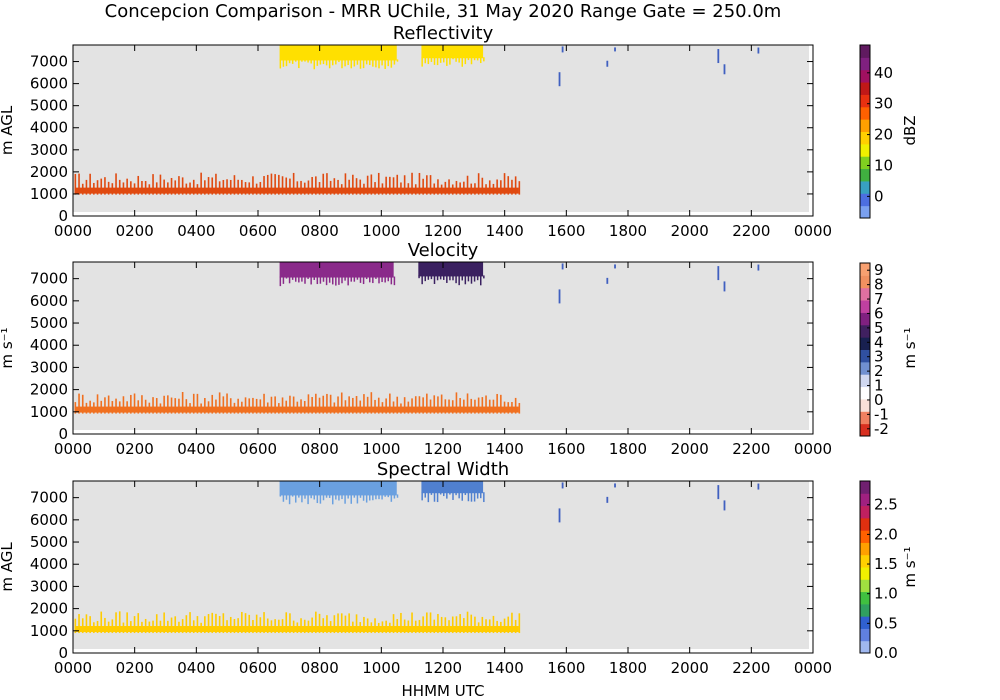 The width and height of the screenshot is (1000, 700). I want to click on y-tick-label: 0, so click(63, 434).